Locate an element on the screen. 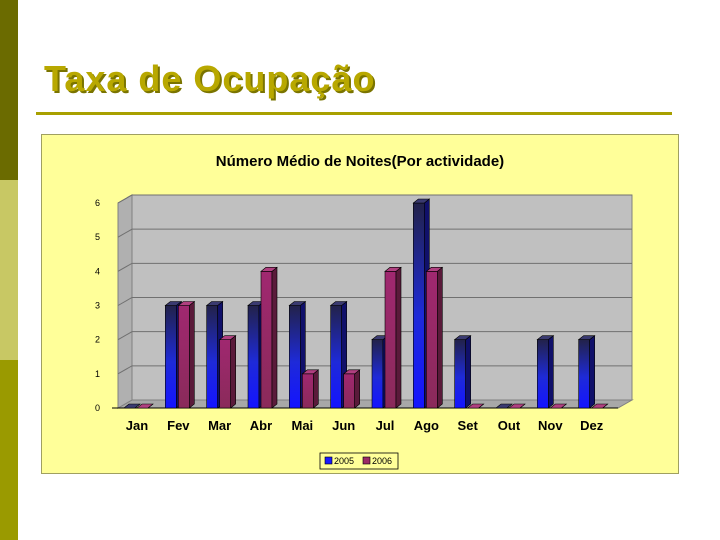 The image size is (720, 540). bar-2006-Abr is located at coordinates (266, 340).